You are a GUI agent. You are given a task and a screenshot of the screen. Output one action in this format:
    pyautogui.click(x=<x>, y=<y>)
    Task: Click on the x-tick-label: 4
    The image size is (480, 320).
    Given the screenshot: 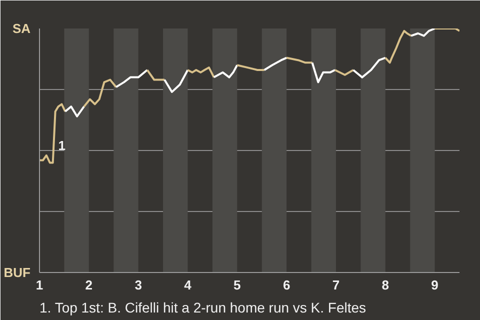 What is the action you would take?
    pyautogui.click(x=188, y=285)
    